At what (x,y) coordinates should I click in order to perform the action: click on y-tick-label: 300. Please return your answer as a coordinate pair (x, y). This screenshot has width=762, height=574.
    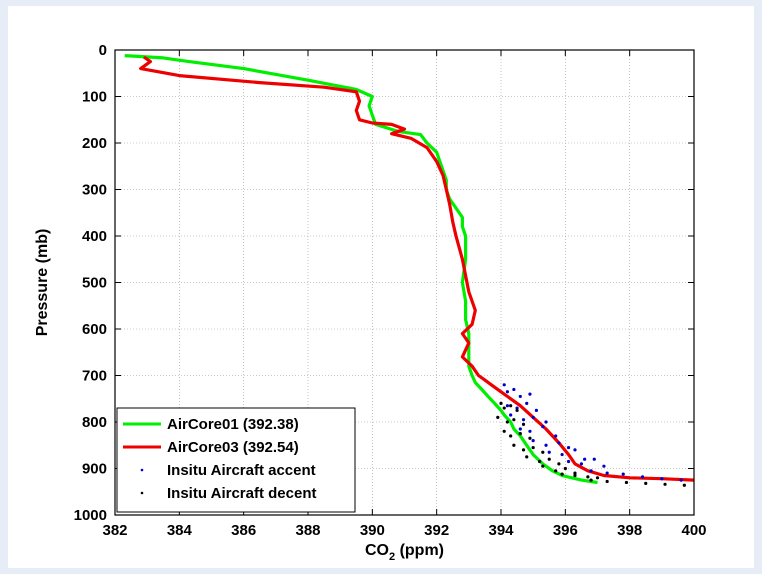
    Looking at the image, I should click on (94, 190).